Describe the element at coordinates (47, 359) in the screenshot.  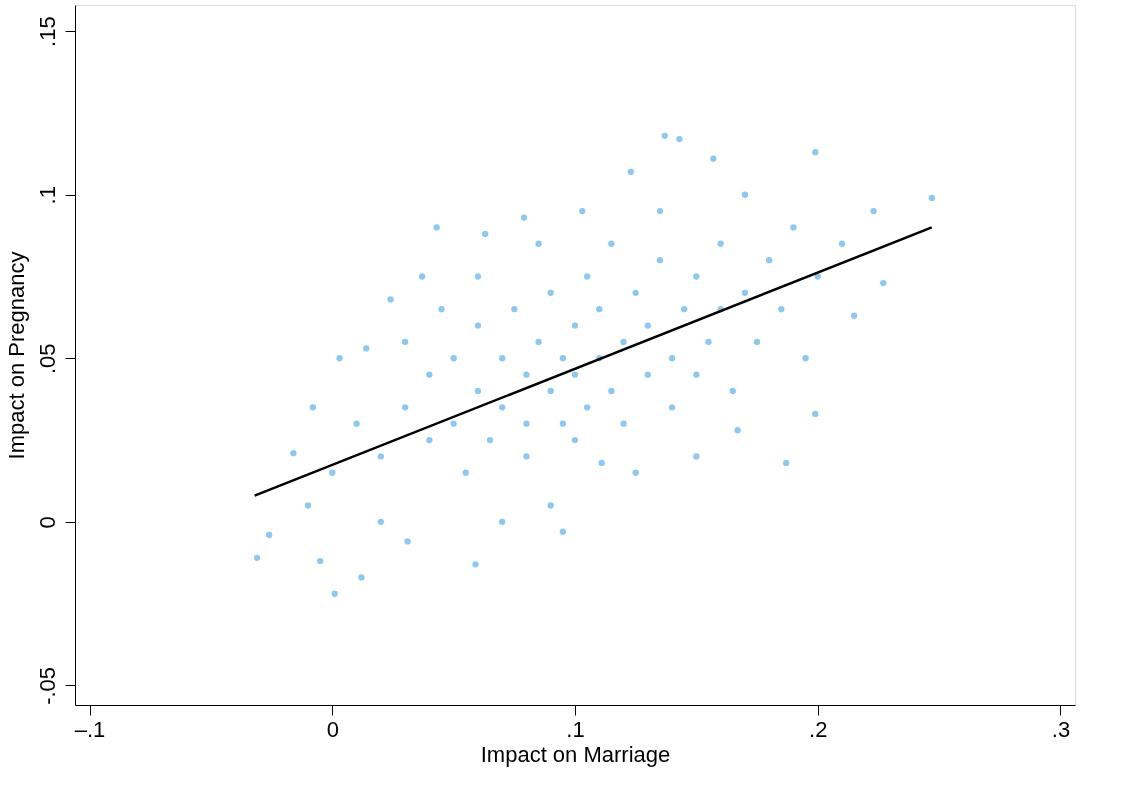
I see `y-tick-label: .05` at that location.